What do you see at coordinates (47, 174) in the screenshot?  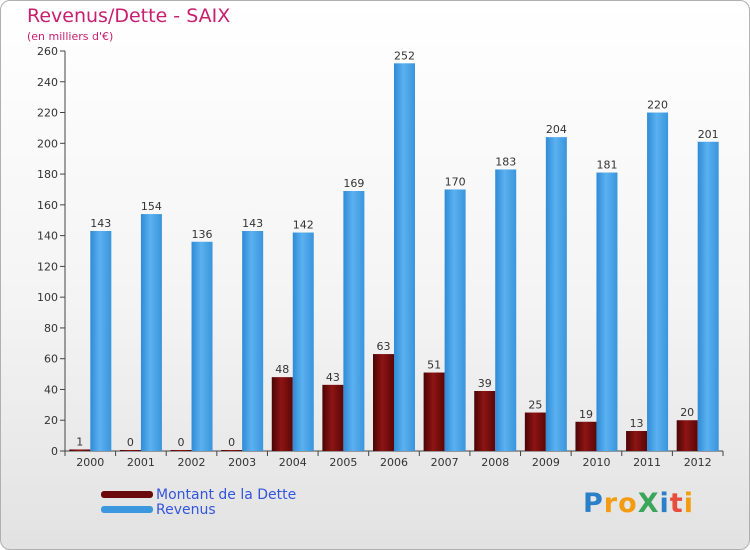 I see `y-tick-label: 180` at bounding box center [47, 174].